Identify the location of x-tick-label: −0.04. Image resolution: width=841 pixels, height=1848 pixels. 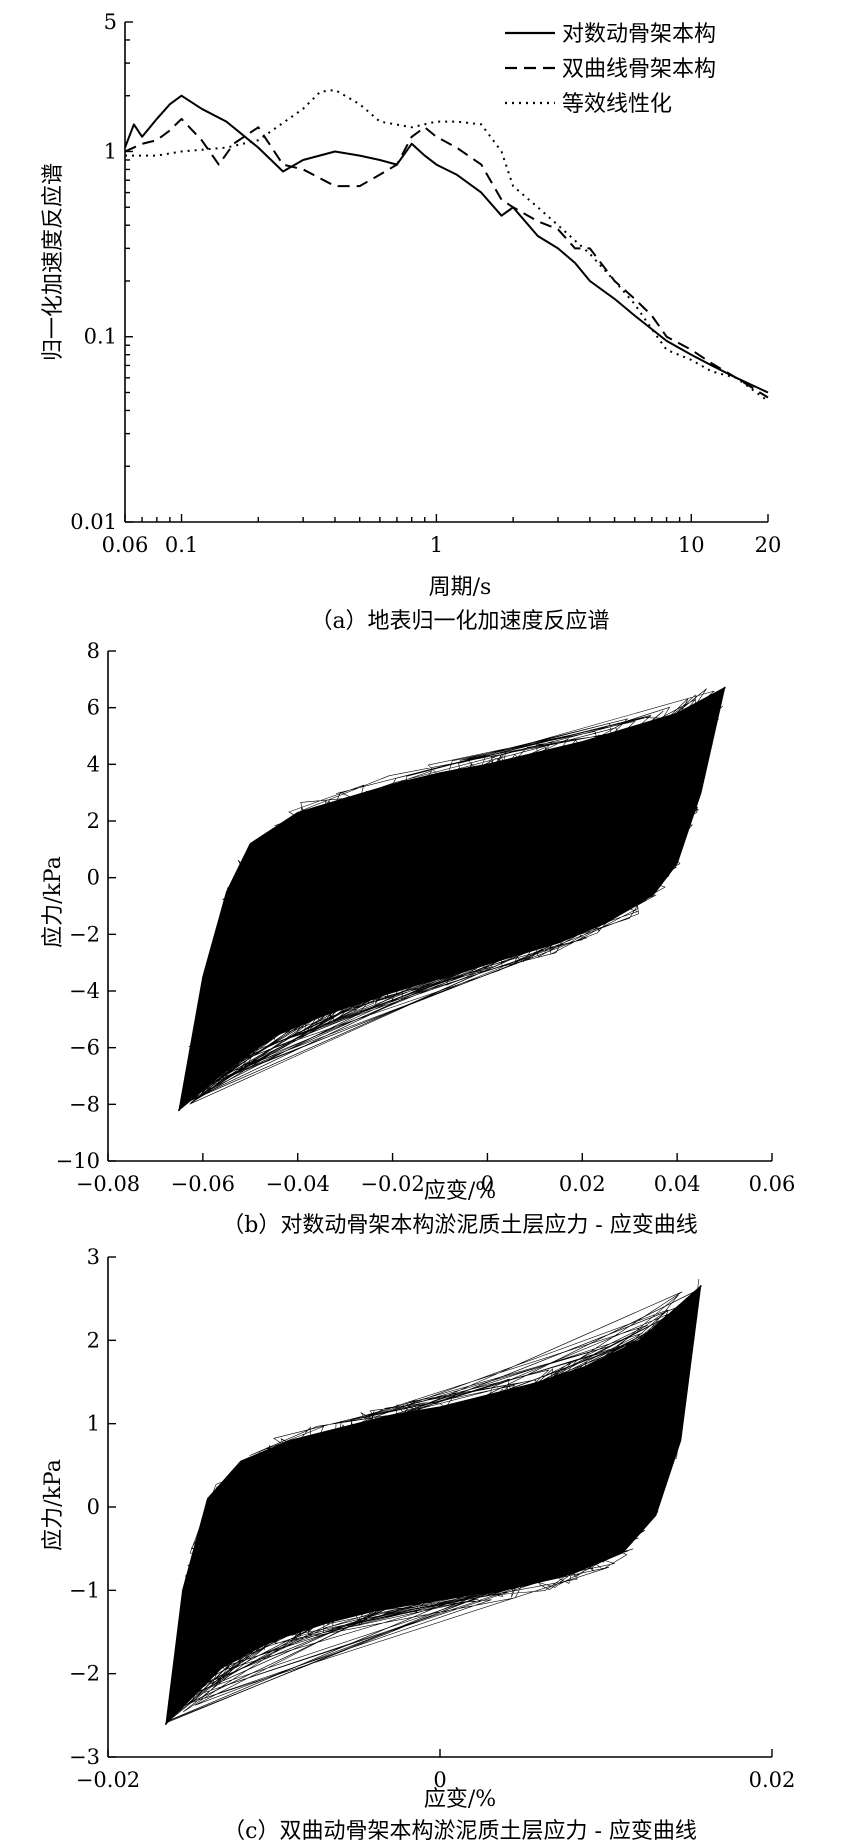
(298, 1184).